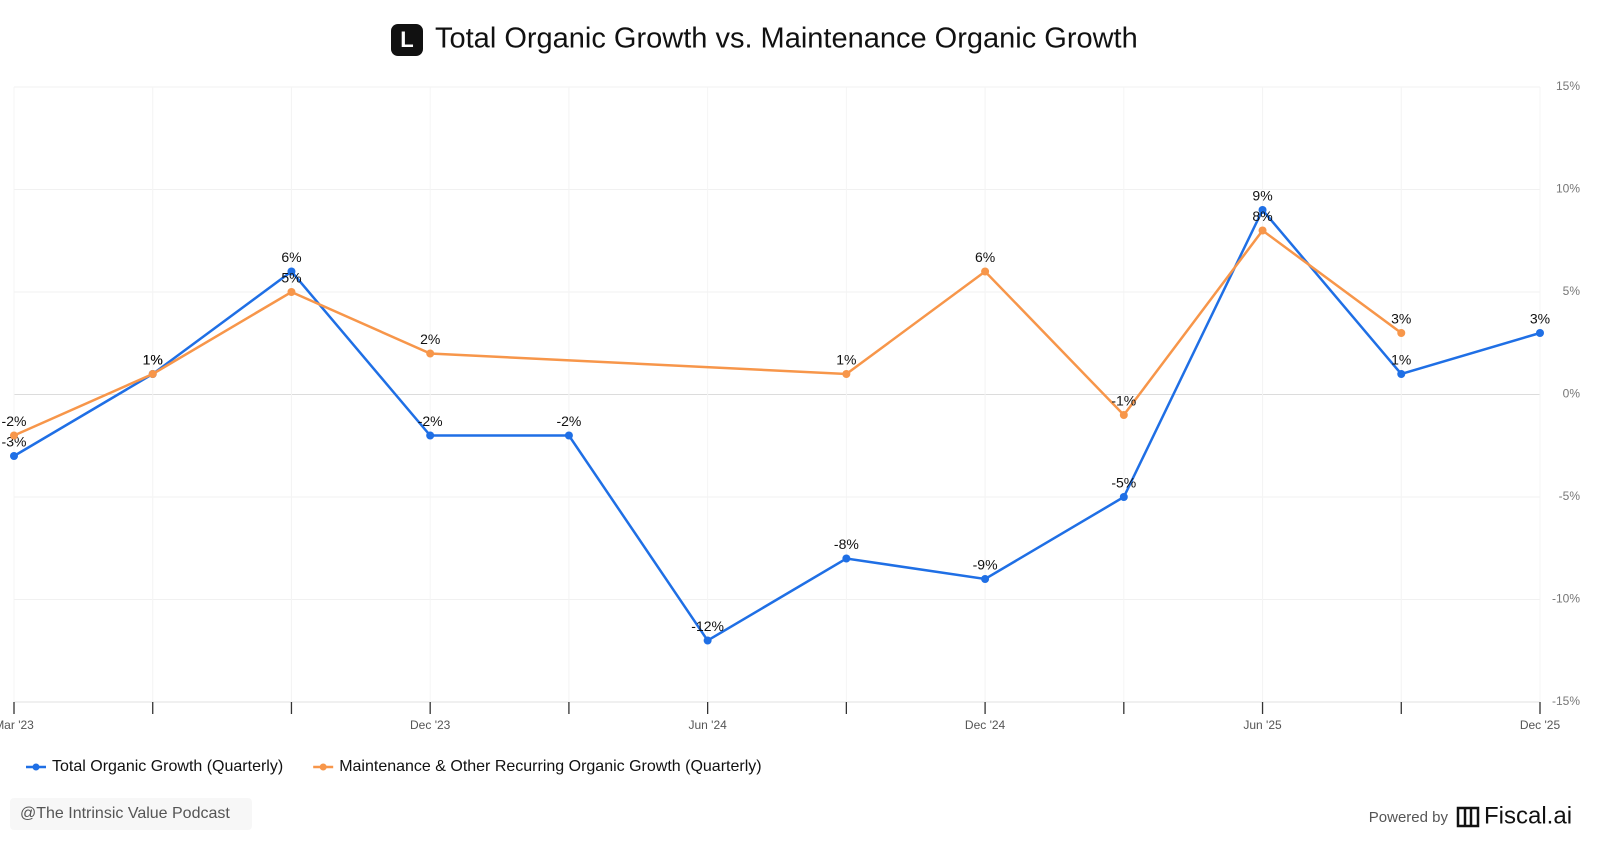 Image resolution: width=1600 pixels, height=845 pixels. Describe the element at coordinates (1572, 291) in the screenshot. I see `y-tick-label: 5%` at that location.